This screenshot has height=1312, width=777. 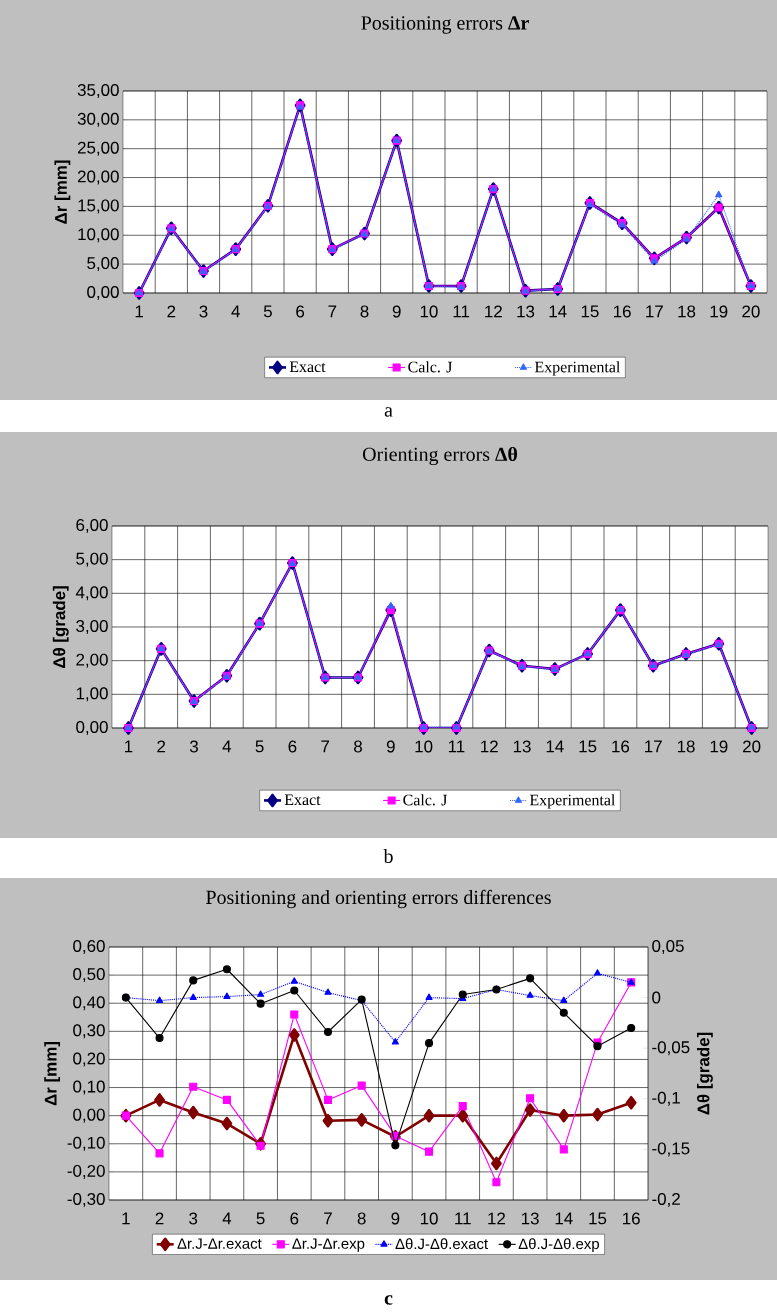 I want to click on y-tick-label: 0,40, so click(x=89, y=1003).